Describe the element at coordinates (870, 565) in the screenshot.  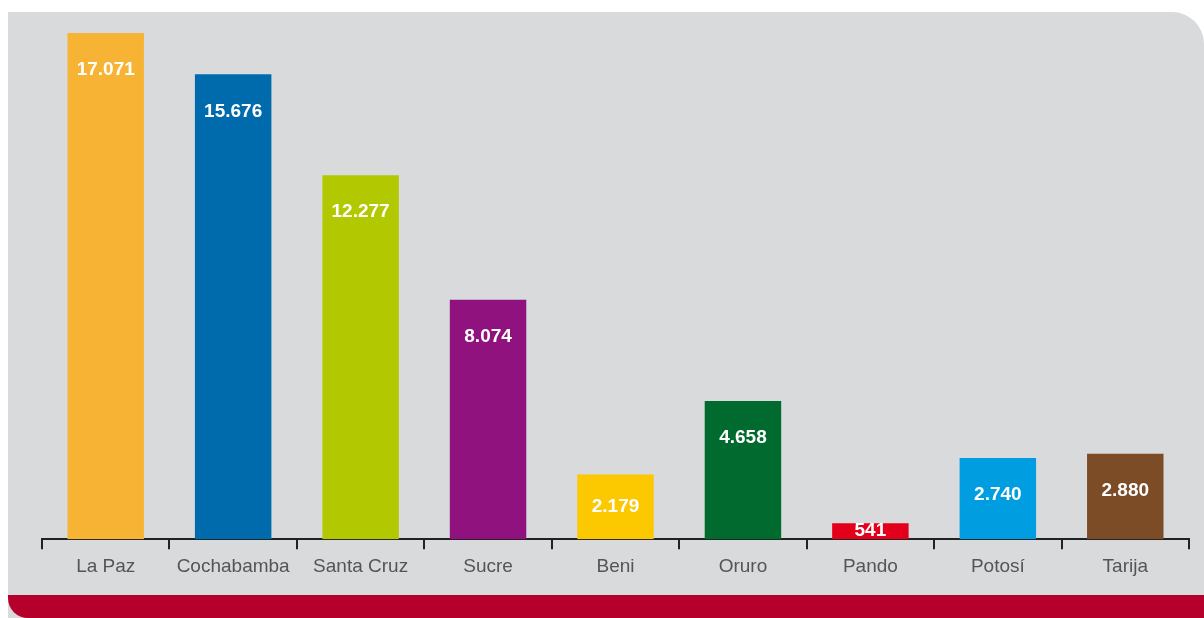
I see `x-tick-label: Pando` at that location.